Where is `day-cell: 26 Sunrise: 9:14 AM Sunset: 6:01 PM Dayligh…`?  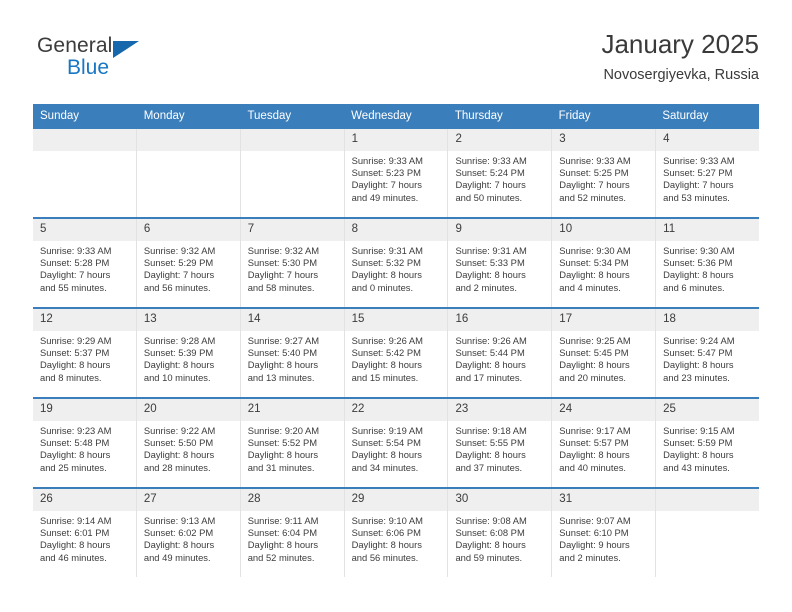
day-cell: 26 Sunrise: 9:14 AM Sunset: 6:01 PM Dayligh… is located at coordinates (85, 533).